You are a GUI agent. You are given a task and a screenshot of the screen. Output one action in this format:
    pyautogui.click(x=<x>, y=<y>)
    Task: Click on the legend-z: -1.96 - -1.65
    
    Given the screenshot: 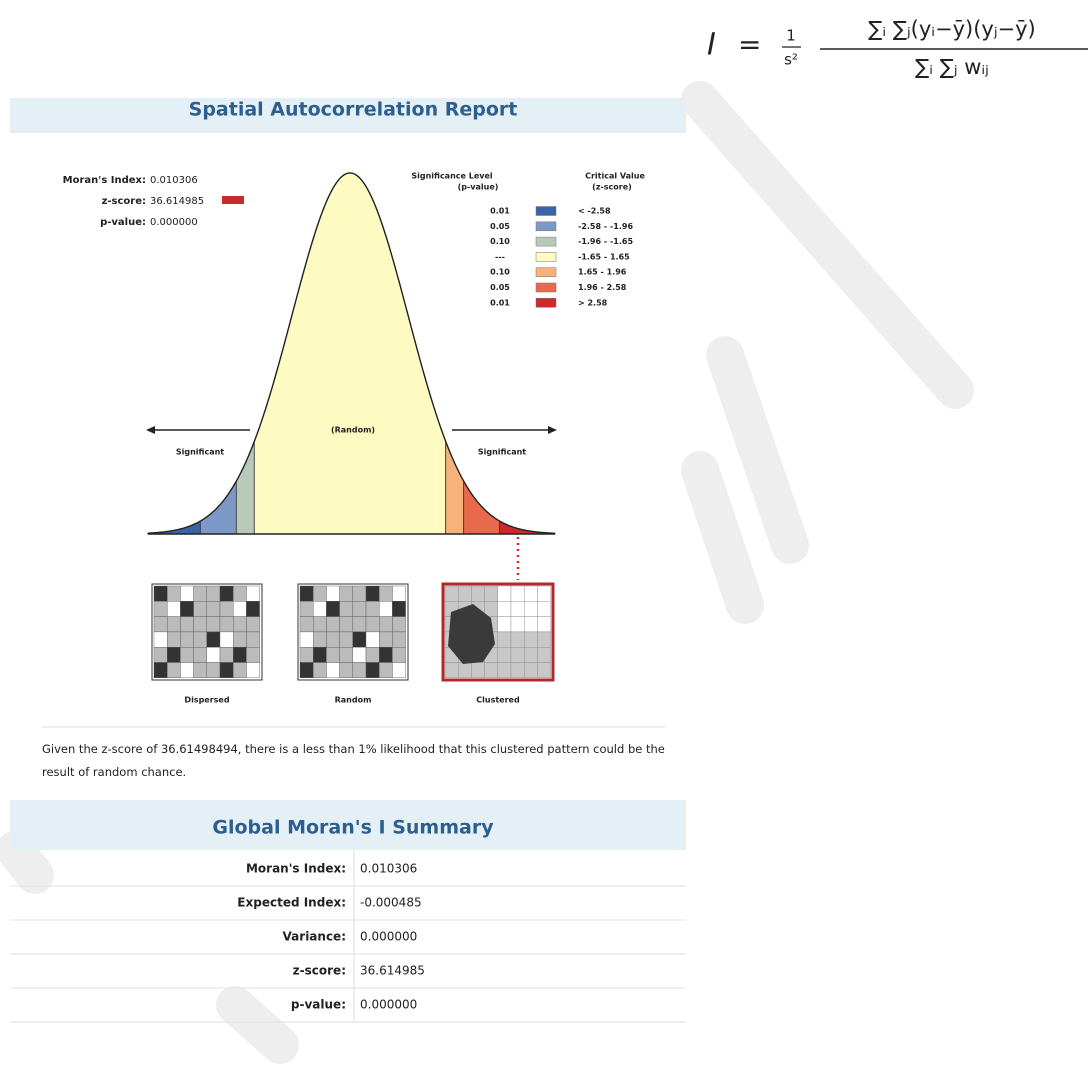 What is the action you would take?
    pyautogui.click(x=605, y=241)
    